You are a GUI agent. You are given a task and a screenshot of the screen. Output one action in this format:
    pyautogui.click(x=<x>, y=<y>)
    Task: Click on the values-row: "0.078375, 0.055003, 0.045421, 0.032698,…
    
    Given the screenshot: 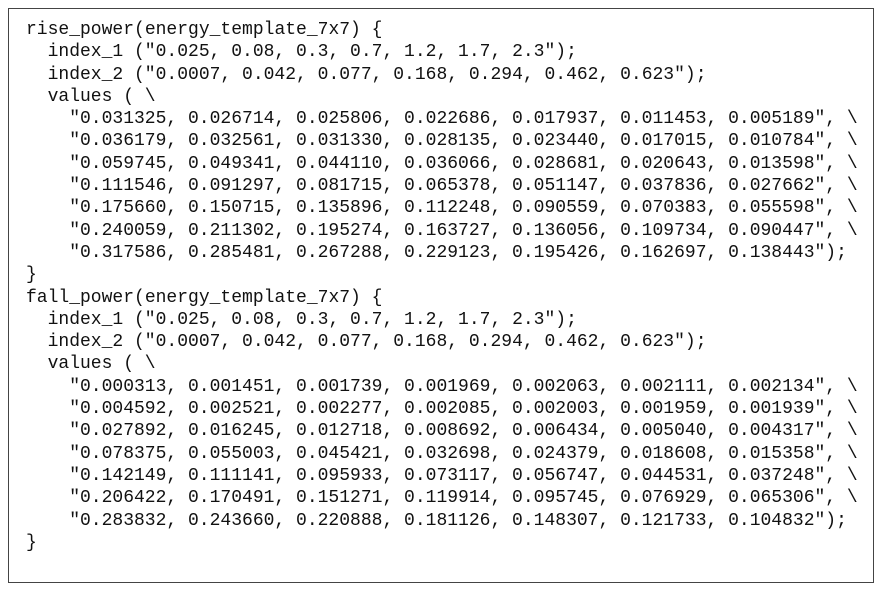 What is the action you would take?
    pyautogui.click(x=463, y=453)
    